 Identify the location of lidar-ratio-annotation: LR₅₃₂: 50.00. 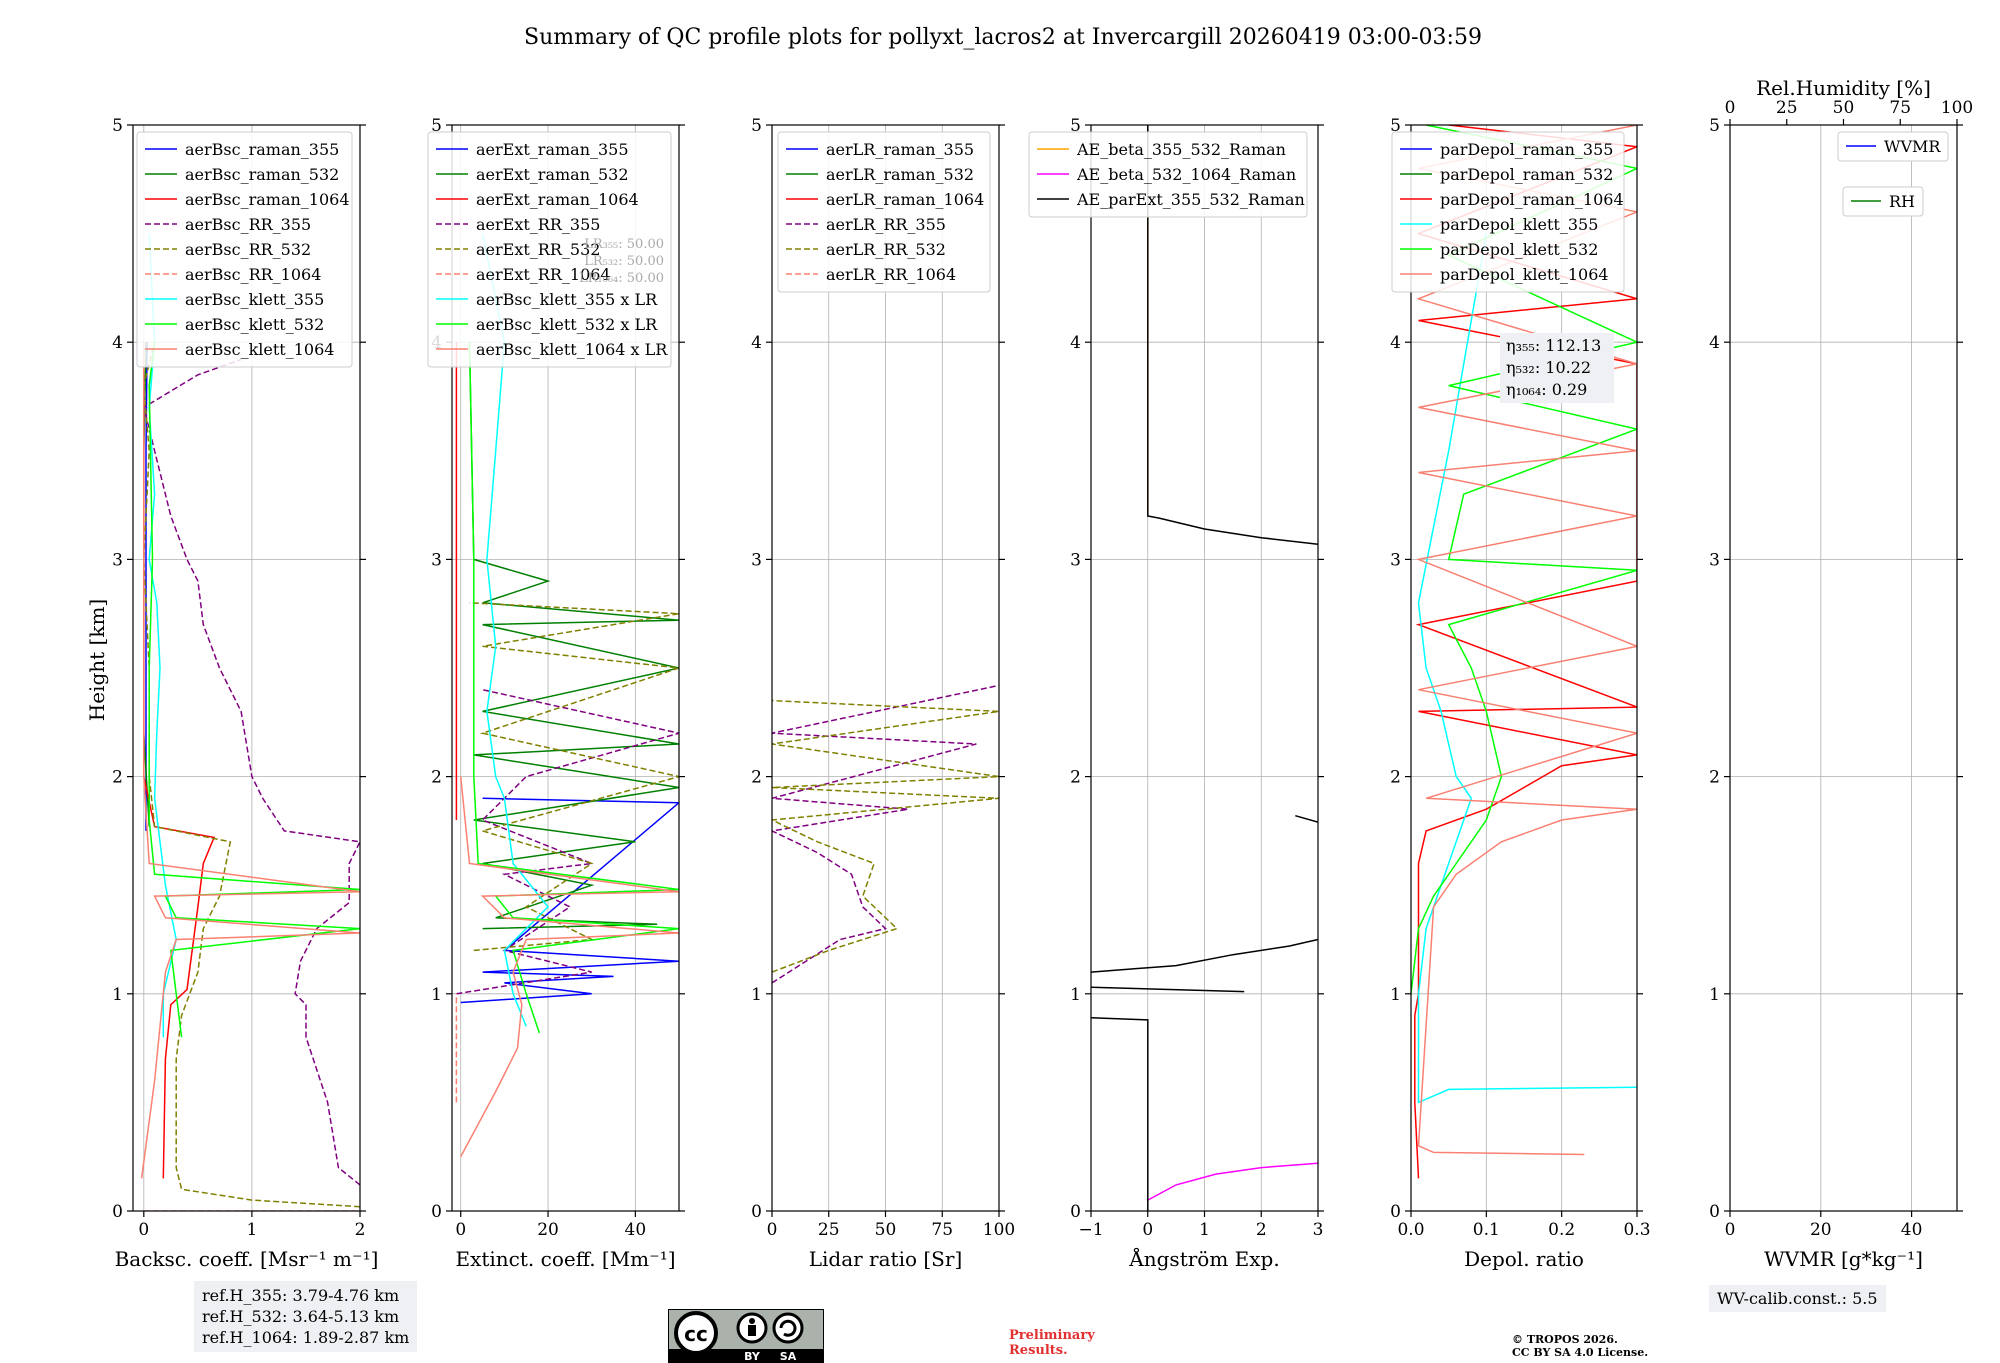
(624, 261).